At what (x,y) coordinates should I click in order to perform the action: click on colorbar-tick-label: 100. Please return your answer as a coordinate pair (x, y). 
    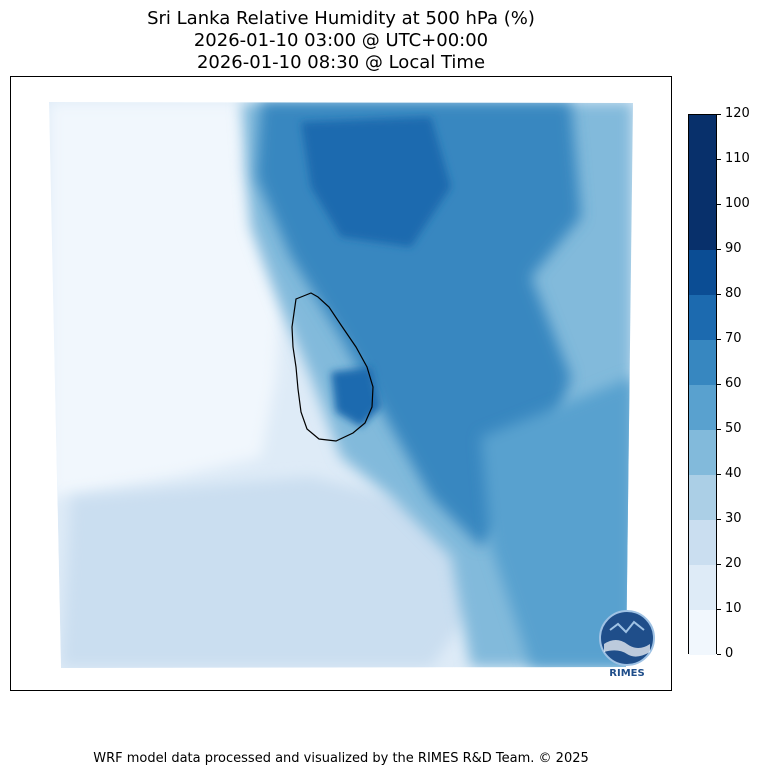
    Looking at the image, I should click on (737, 203).